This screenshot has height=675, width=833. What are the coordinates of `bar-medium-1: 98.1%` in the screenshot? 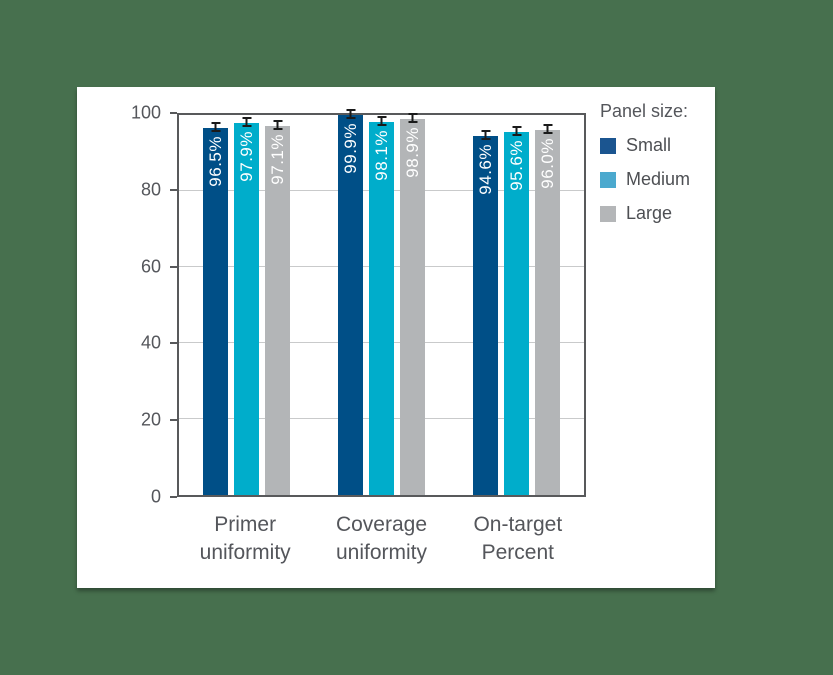 It's located at (381, 305).